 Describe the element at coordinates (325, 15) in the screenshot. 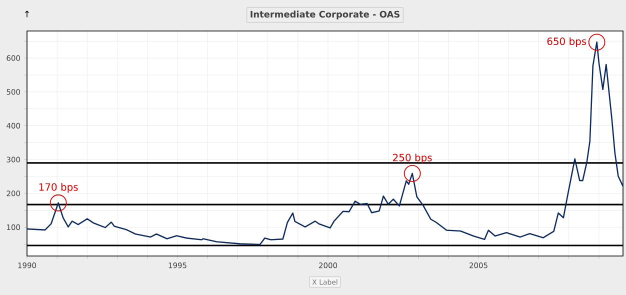

I see `chart-title: Intermediate Corporate - OAS` at that location.